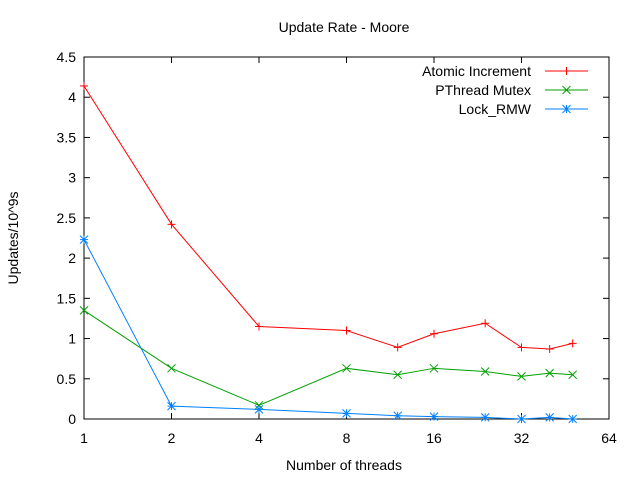  What do you see at coordinates (67, 57) in the screenshot?
I see `y-tick-label: 4.5` at bounding box center [67, 57].